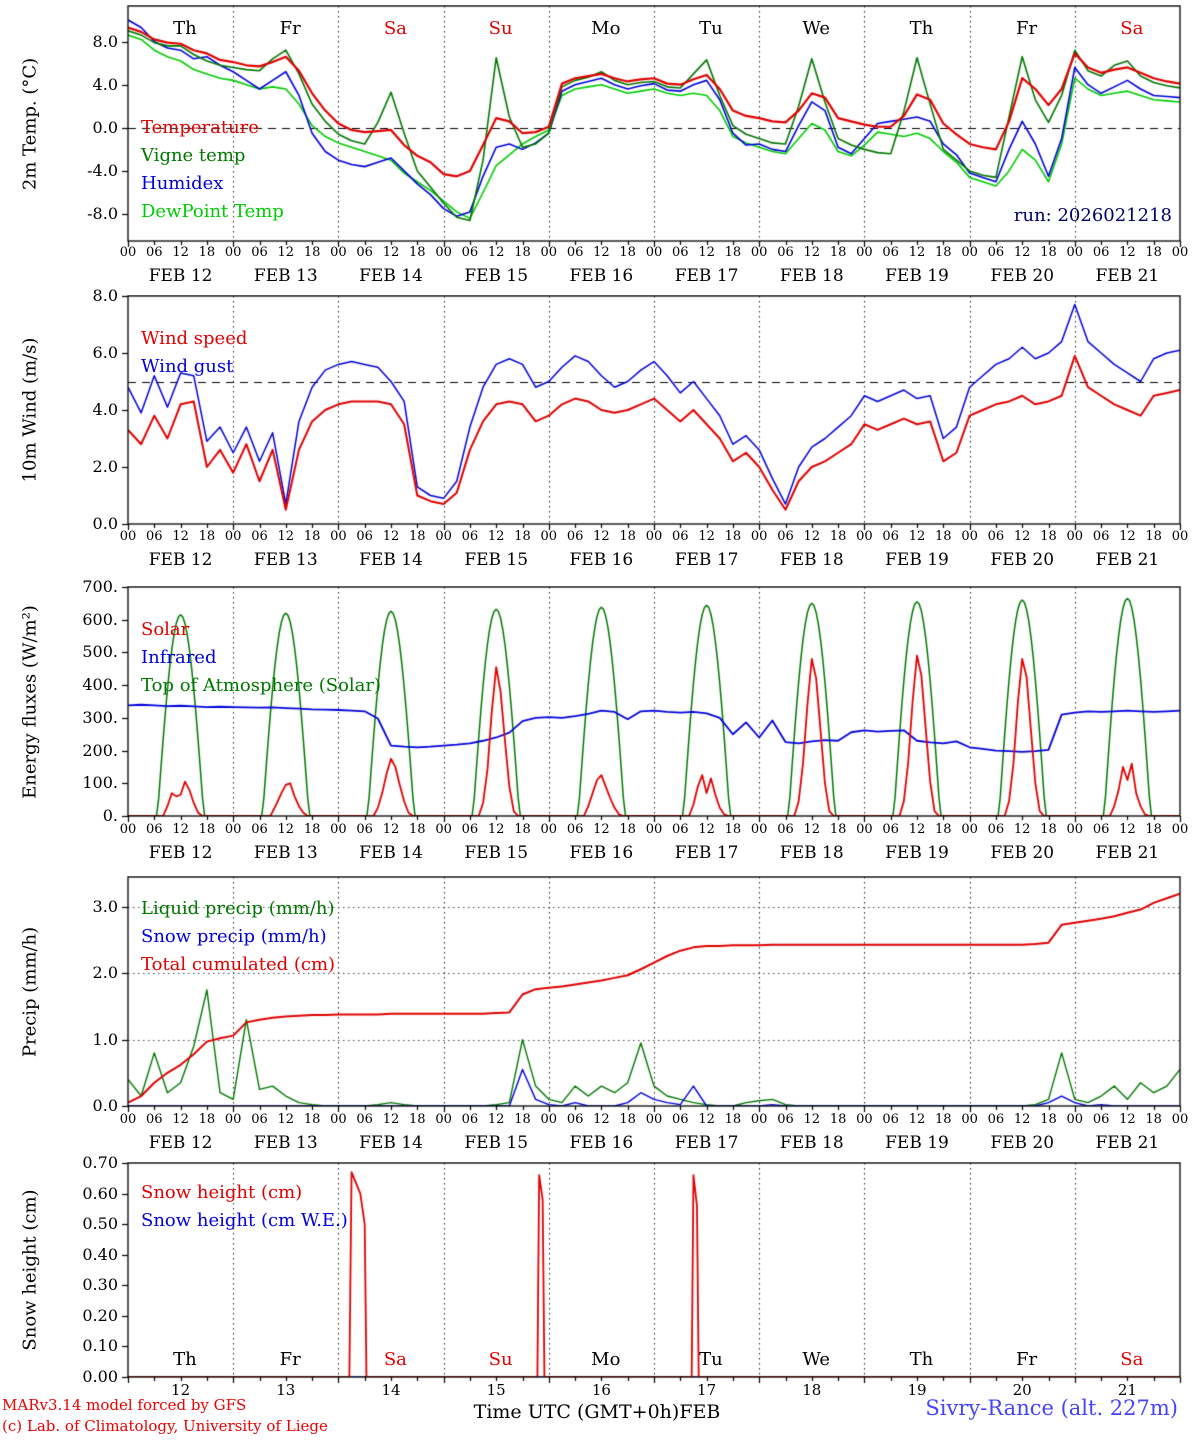  What do you see at coordinates (100, 783) in the screenshot?
I see `y-tick-label: 100.` at bounding box center [100, 783].